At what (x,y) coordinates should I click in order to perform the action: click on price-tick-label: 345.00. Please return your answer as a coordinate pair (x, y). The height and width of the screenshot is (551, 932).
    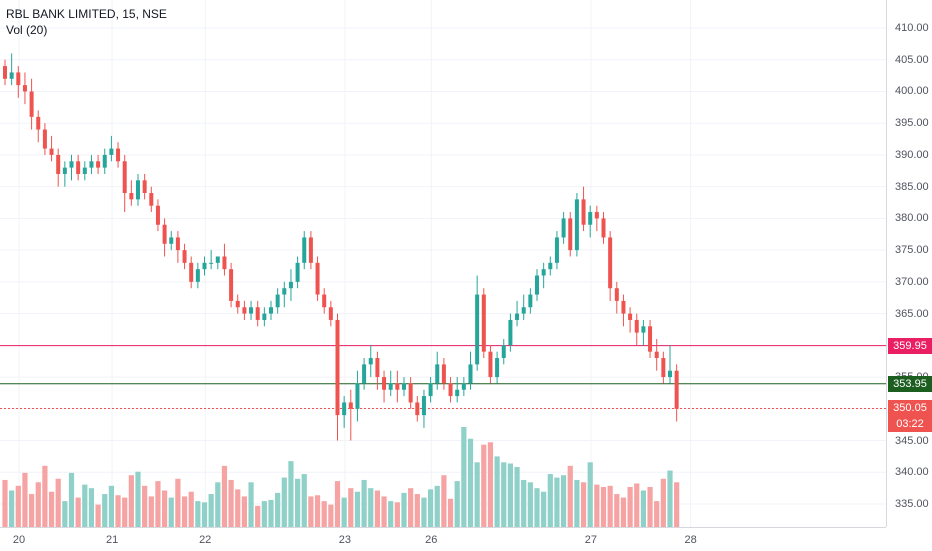
    Looking at the image, I should click on (912, 440).